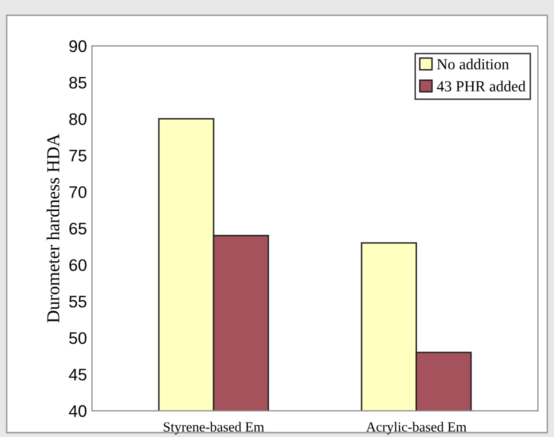 The height and width of the screenshot is (437, 554). I want to click on y-axis-title: Durometer hardness HDA, so click(53, 228).